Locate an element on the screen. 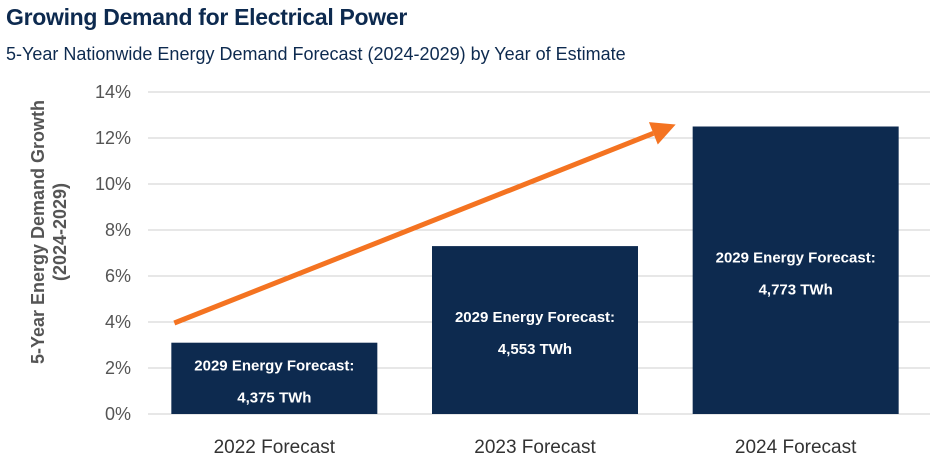 This screenshot has width=936, height=471. y-tick-label: 8% is located at coordinates (118, 230).